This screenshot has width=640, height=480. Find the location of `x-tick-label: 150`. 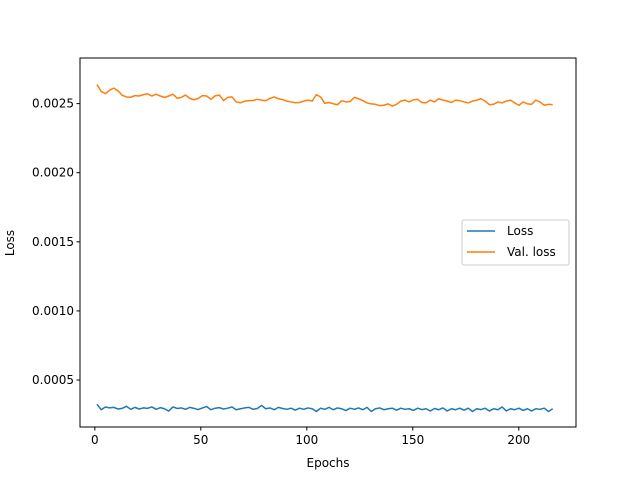

x-tick-label: 150 is located at coordinates (412, 440).